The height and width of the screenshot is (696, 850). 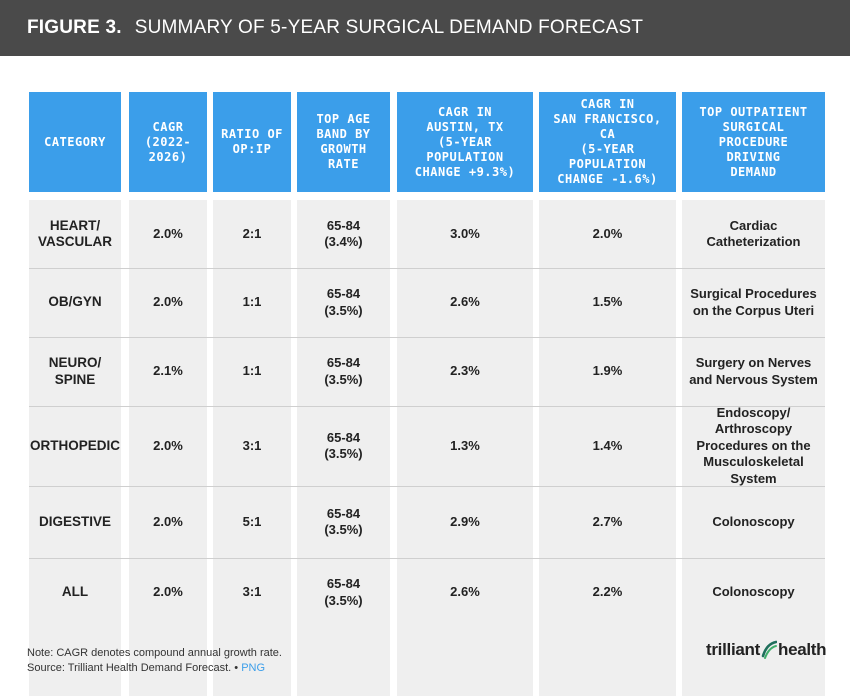 I want to click on cell-top-procedure: Surgical Procedures on the Corpus Uteri, so click(x=753, y=302).